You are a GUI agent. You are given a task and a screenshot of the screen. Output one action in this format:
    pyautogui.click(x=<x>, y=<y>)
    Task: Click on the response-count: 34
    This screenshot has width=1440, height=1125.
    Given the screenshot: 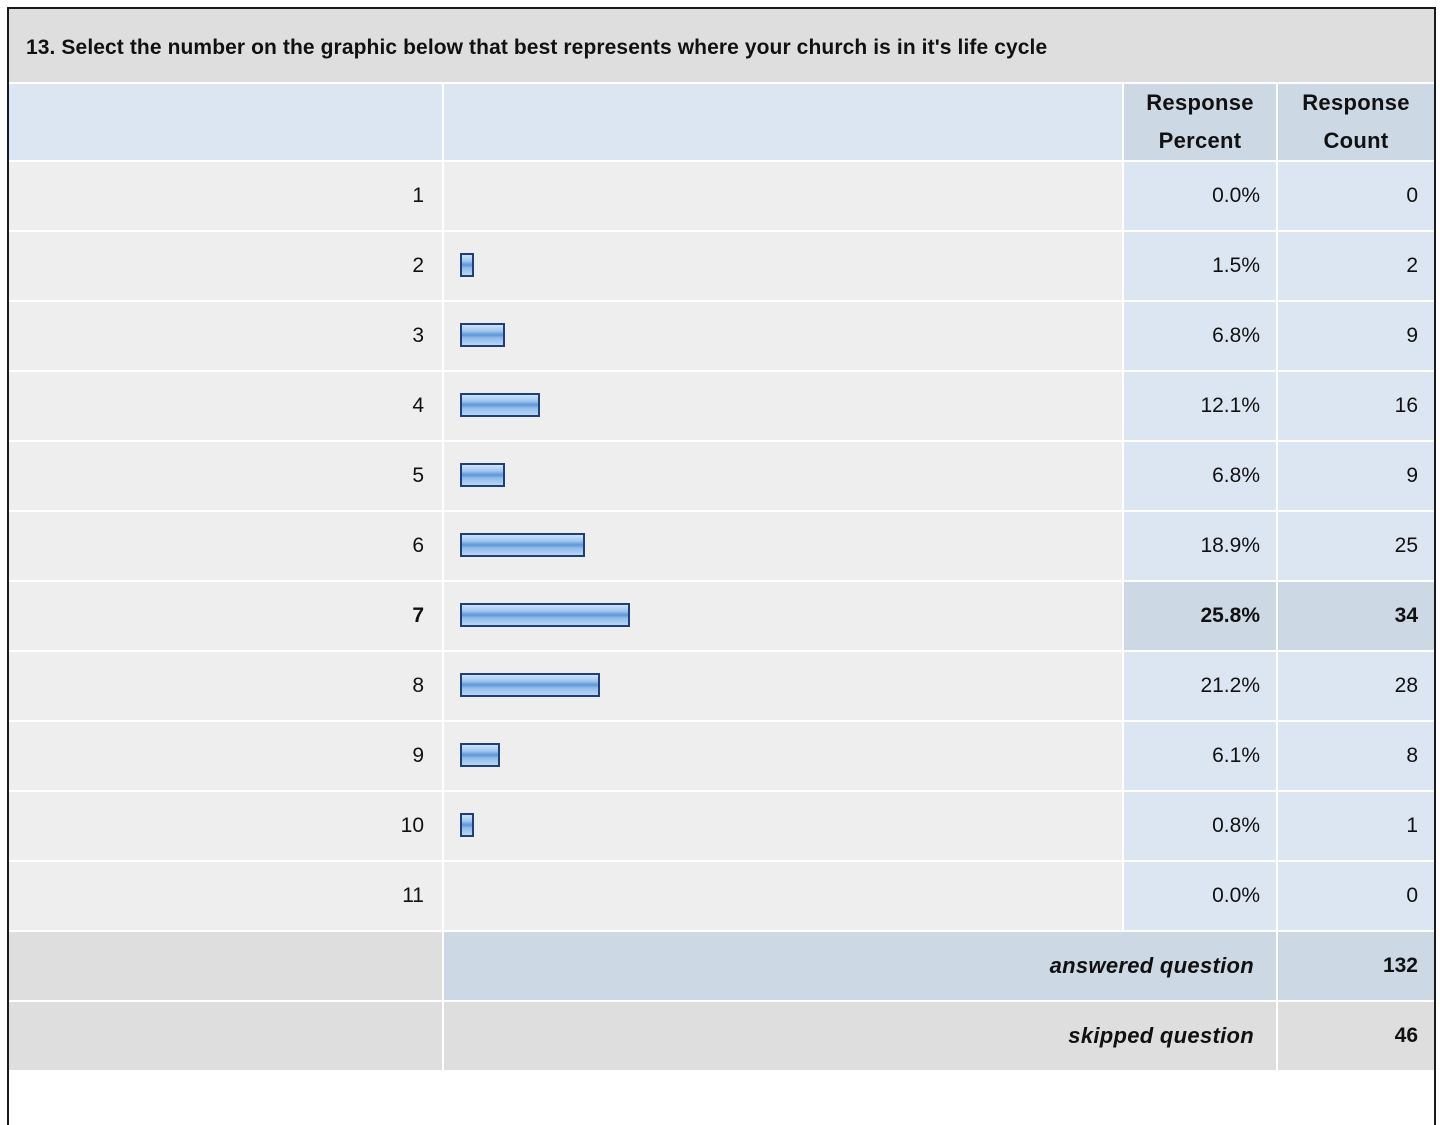 What is the action you would take?
    pyautogui.click(x=1356, y=617)
    